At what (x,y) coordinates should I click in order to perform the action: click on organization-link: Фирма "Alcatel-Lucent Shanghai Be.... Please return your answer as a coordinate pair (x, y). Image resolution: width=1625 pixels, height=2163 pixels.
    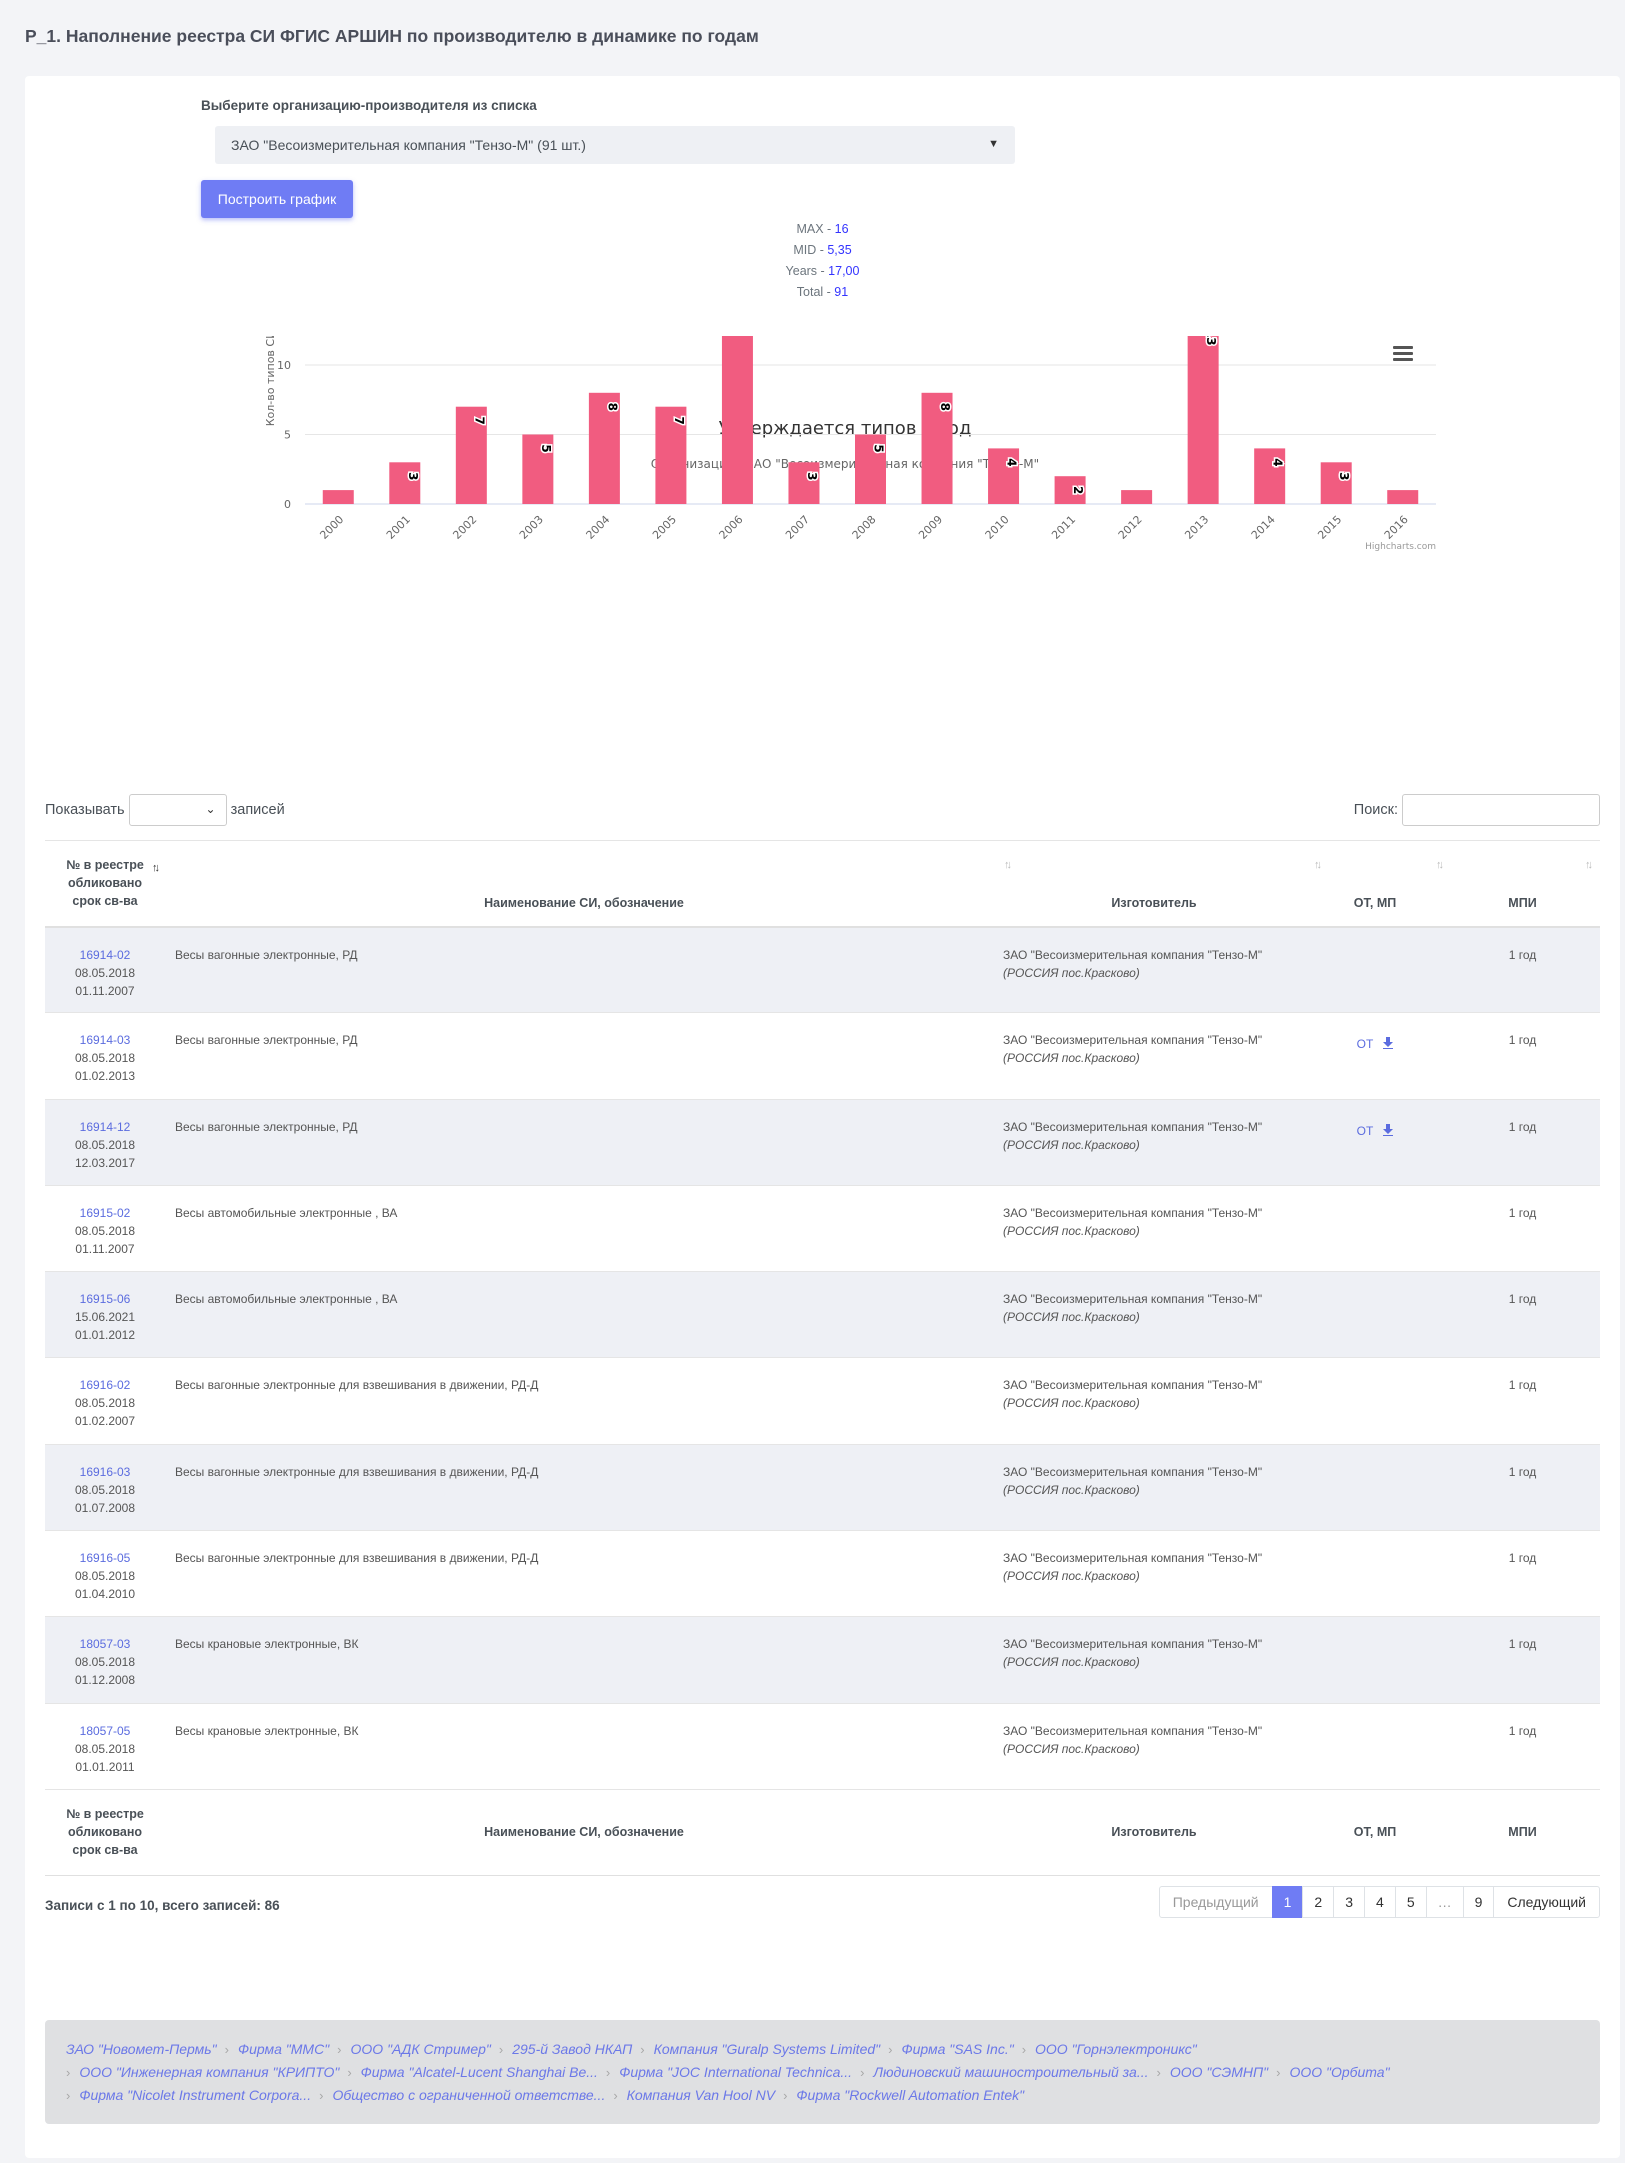
    Looking at the image, I should click on (479, 2072).